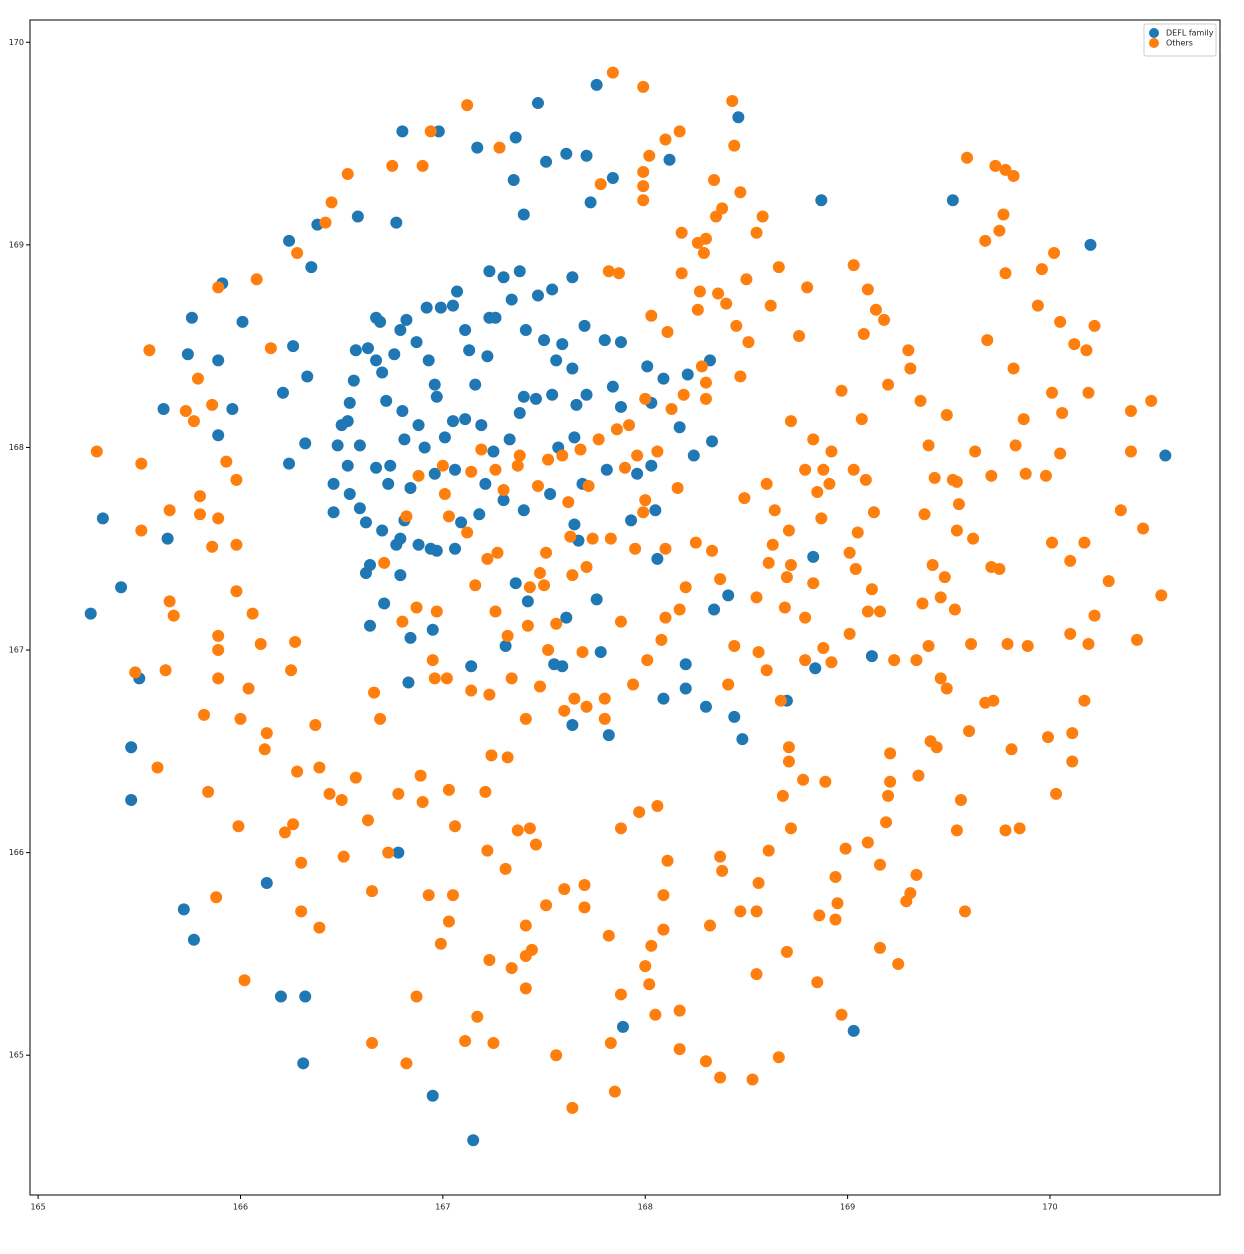  Describe the element at coordinates (16, 650) in the screenshot. I see `y-tick-label: 167` at that location.